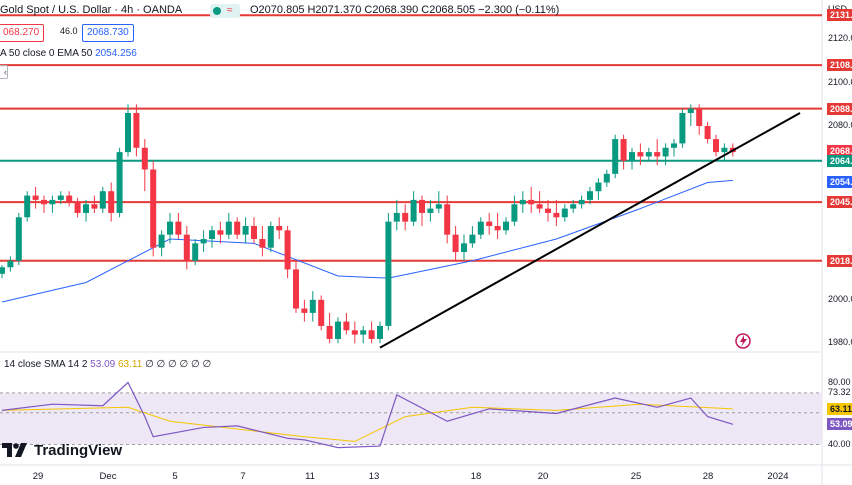  Describe the element at coordinates (130, 364) in the screenshot. I see `rsi-sma-value: 63.11` at that location.